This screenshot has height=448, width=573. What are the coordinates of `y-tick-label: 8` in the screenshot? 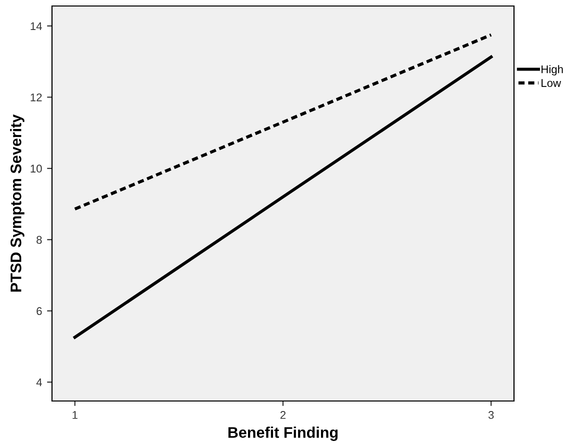 It's located at (39, 240).